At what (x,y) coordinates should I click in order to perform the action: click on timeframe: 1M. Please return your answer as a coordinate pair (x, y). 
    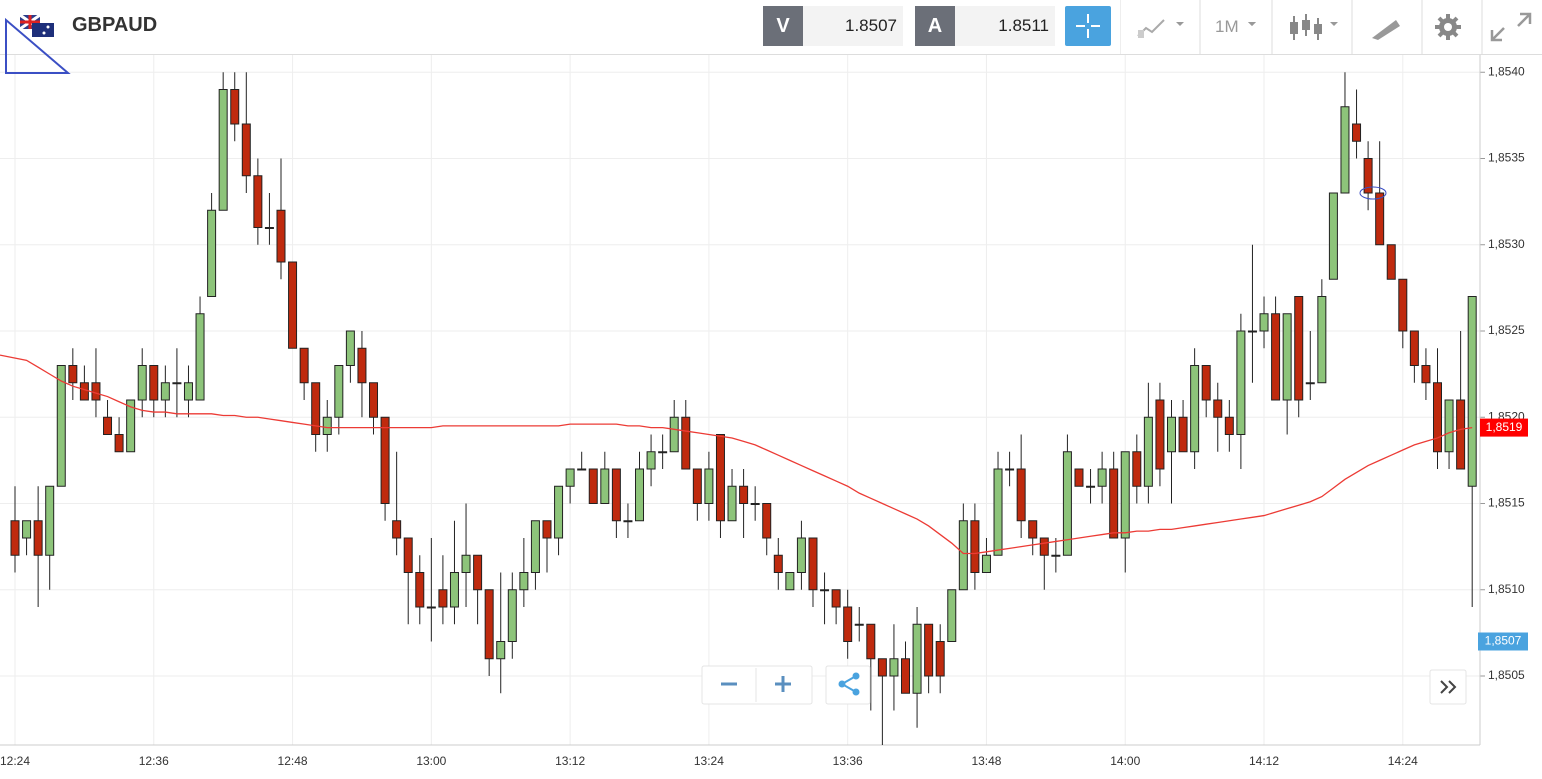
    Looking at the image, I should click on (1227, 26).